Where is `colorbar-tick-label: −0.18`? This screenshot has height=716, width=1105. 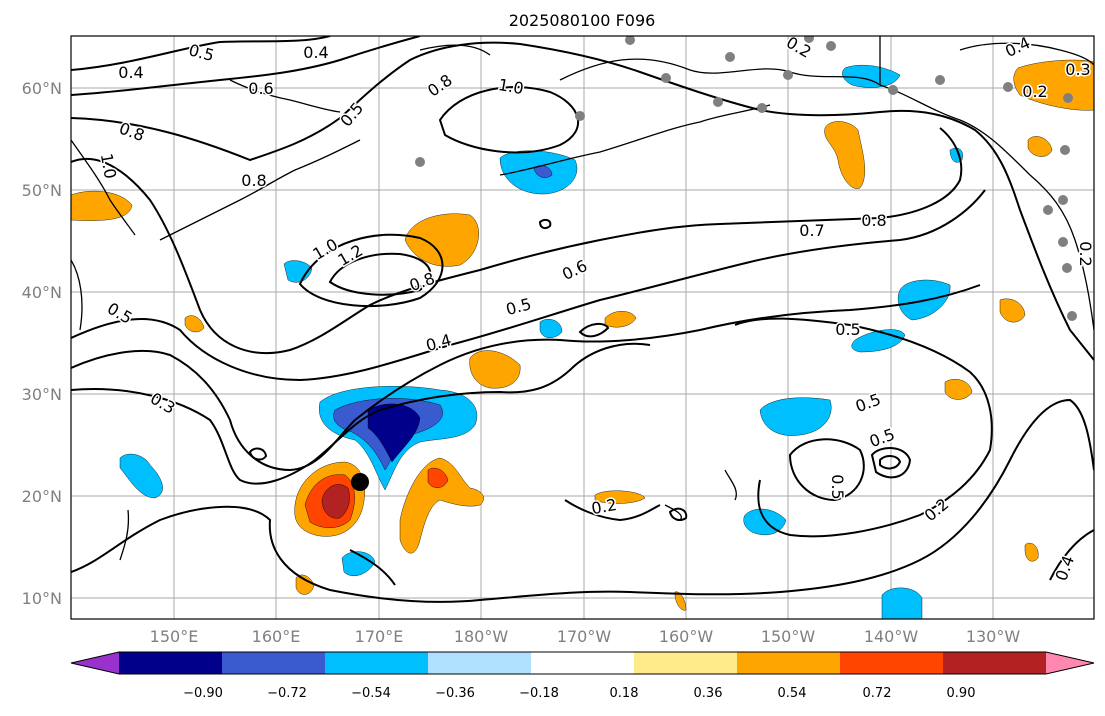 colorbar-tick-label: −0.18 is located at coordinates (539, 693).